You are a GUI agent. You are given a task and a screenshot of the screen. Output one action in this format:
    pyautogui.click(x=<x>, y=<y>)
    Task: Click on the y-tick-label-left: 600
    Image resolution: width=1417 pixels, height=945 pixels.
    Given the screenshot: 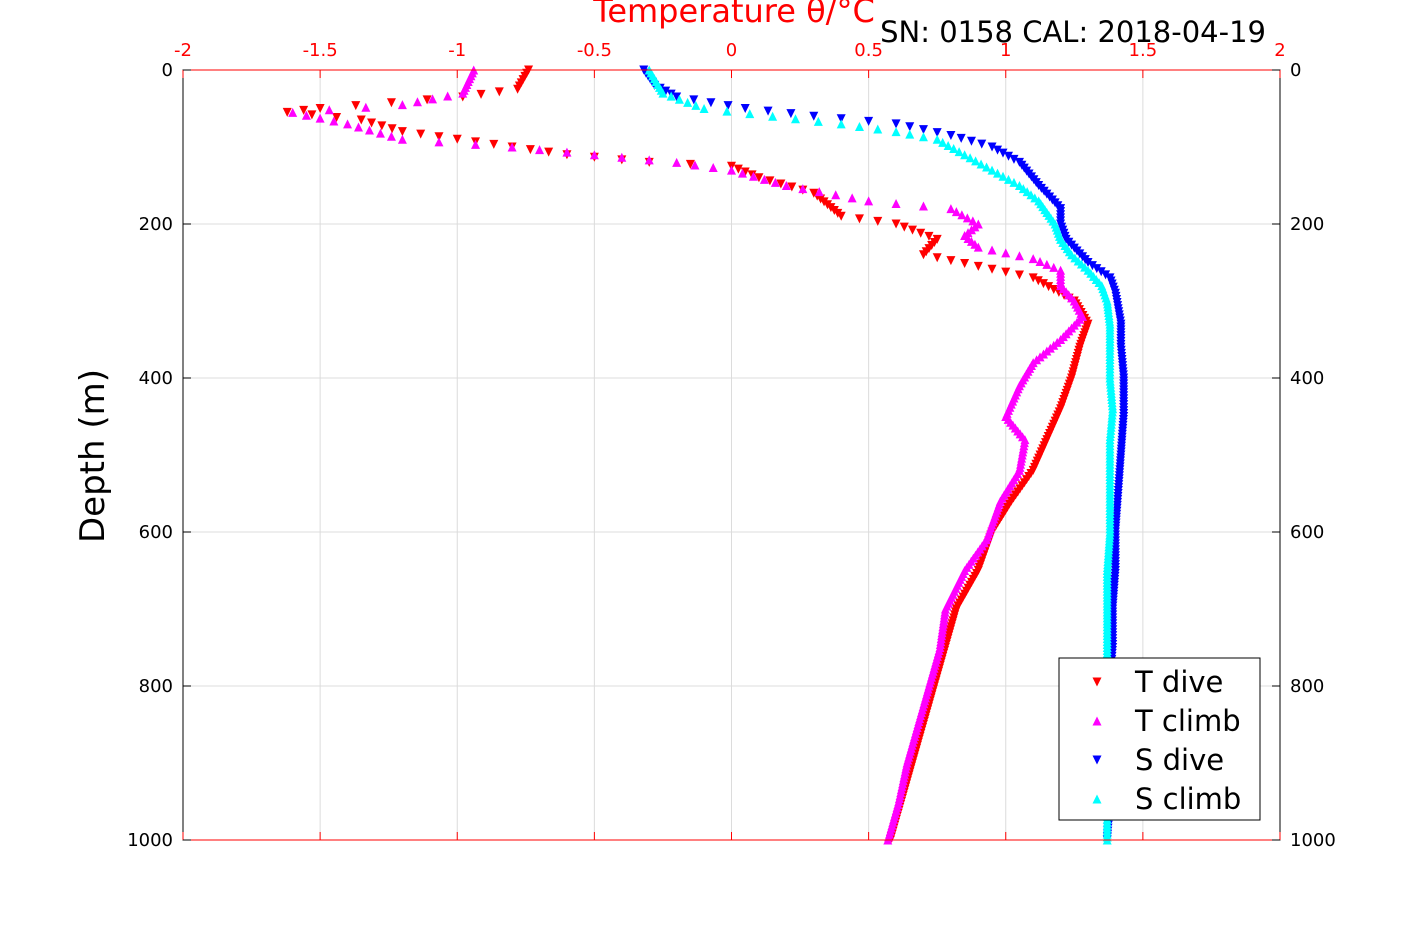 What is the action you would take?
    pyautogui.click(x=156, y=532)
    